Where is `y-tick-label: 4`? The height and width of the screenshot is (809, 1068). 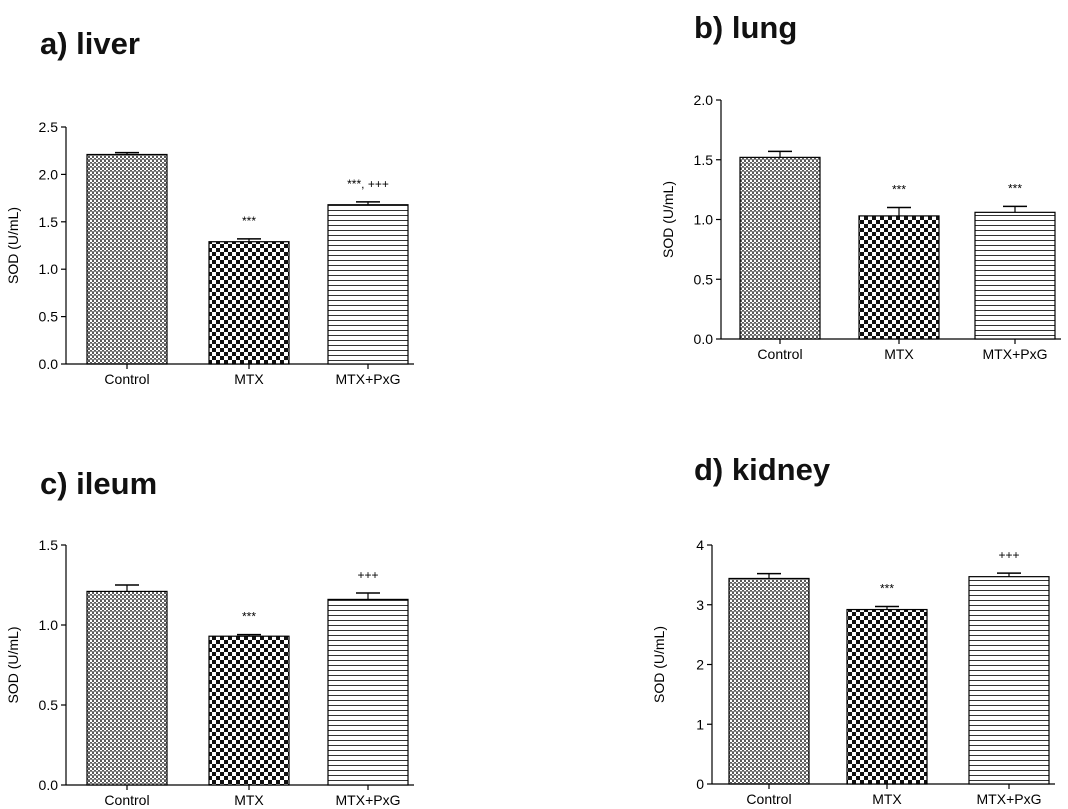 y-tick-label: 4 is located at coordinates (700, 545).